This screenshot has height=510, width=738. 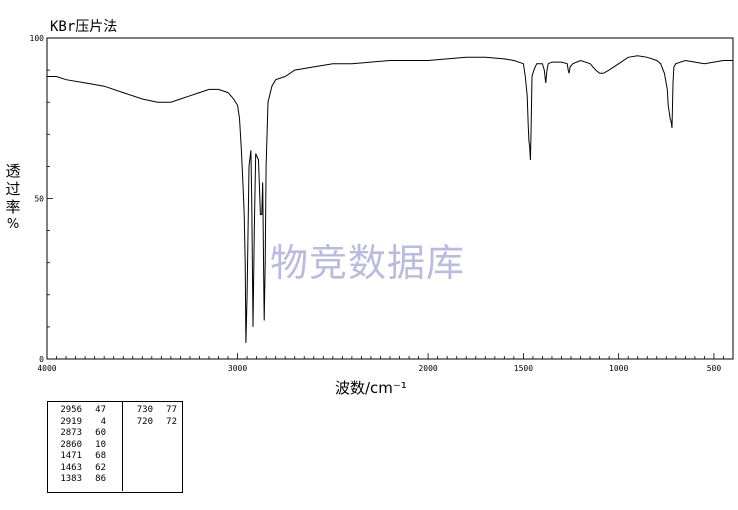 What do you see at coordinates (368, 263) in the screenshot?
I see `watermark: 物竞数据库` at bounding box center [368, 263].